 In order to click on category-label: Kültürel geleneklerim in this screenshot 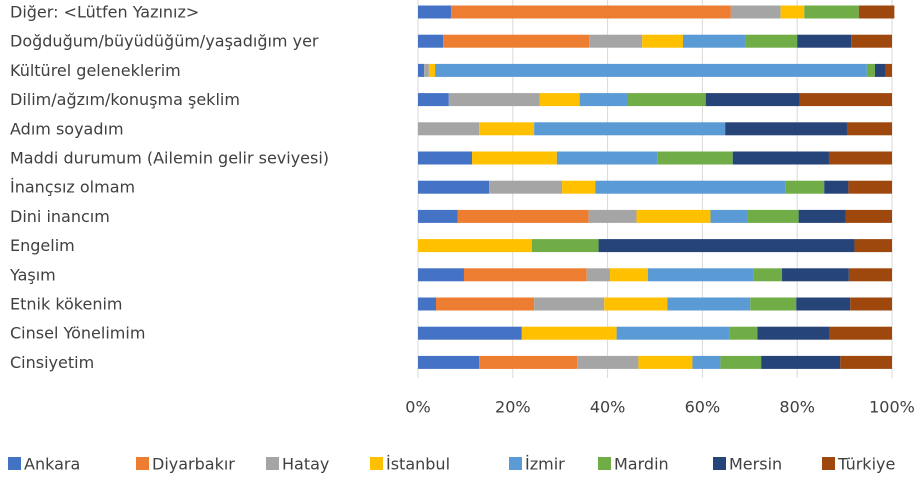, I will do `click(95, 70)`.